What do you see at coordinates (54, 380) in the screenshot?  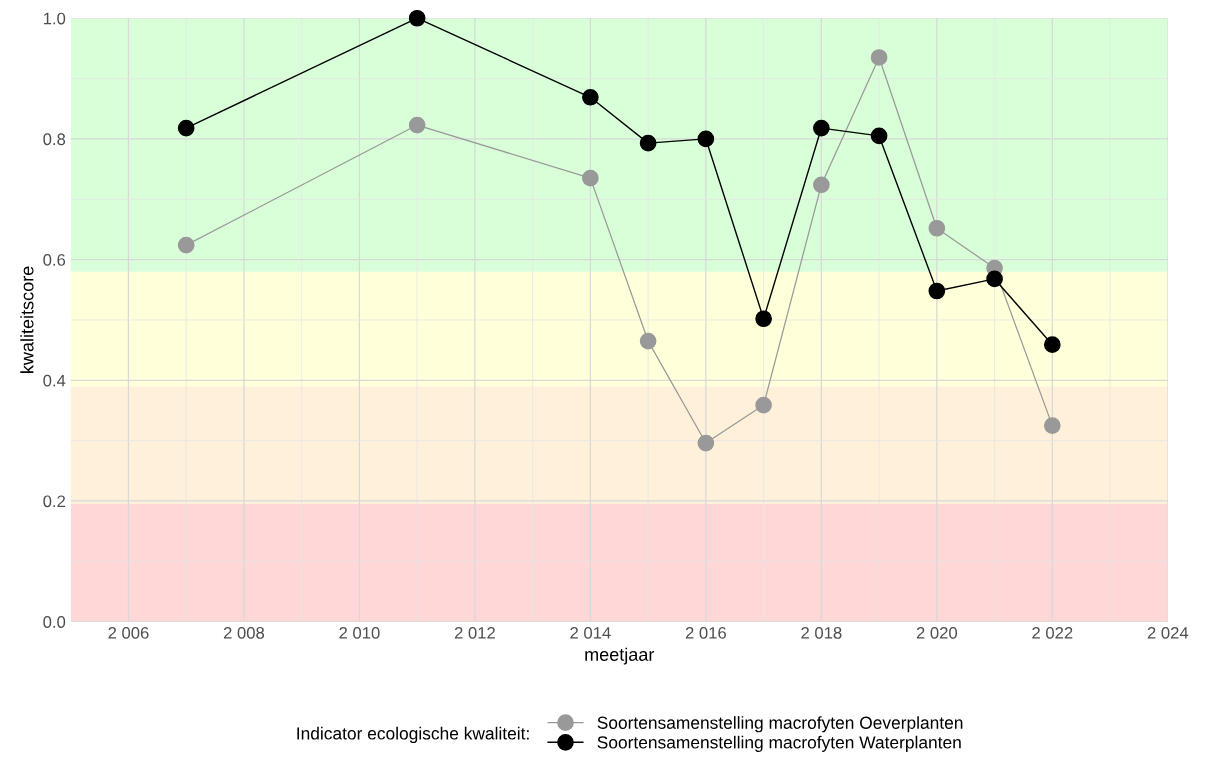 I see `y-tick-label: 0.4` at bounding box center [54, 380].